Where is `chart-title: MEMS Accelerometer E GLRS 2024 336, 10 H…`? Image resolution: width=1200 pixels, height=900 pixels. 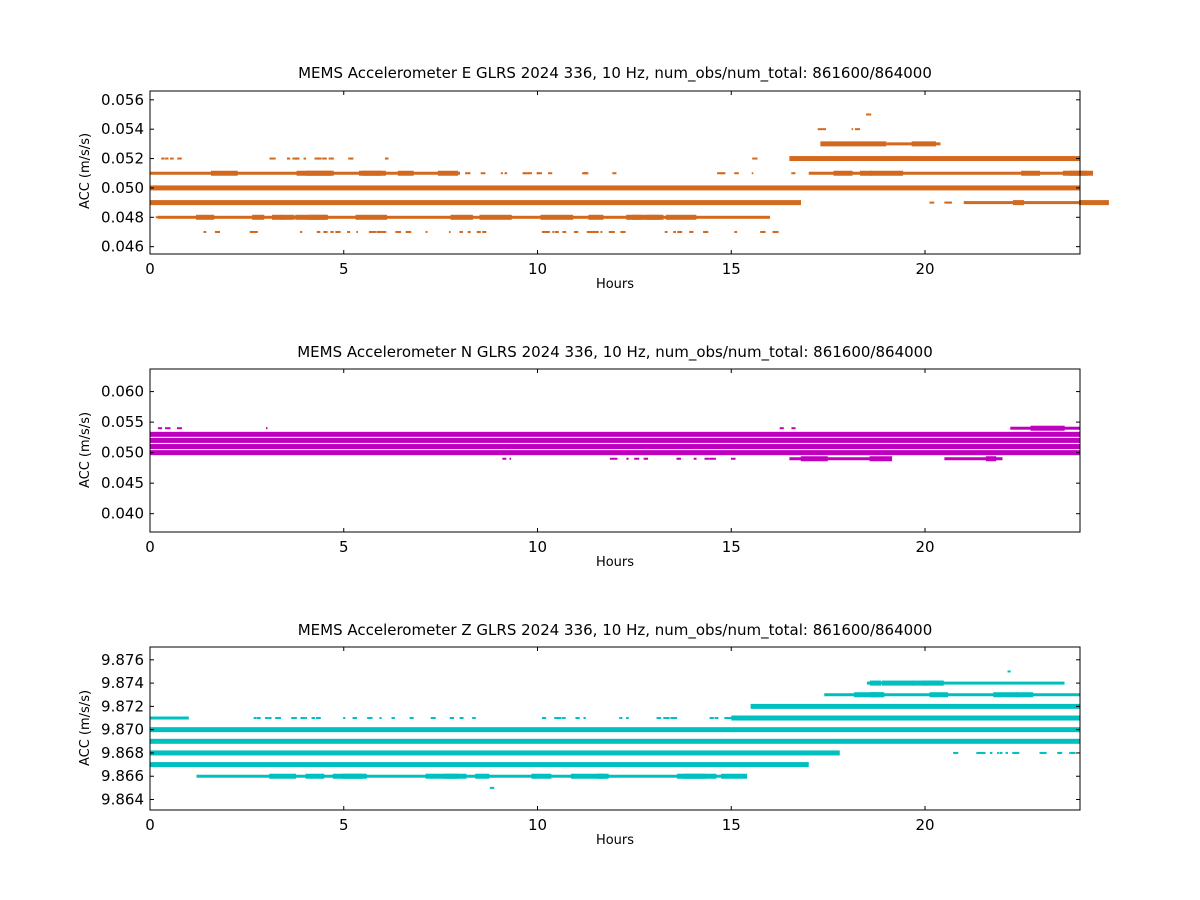
chart-title: MEMS Accelerometer E GLRS 2024 336, 10 H… is located at coordinates (615, 73).